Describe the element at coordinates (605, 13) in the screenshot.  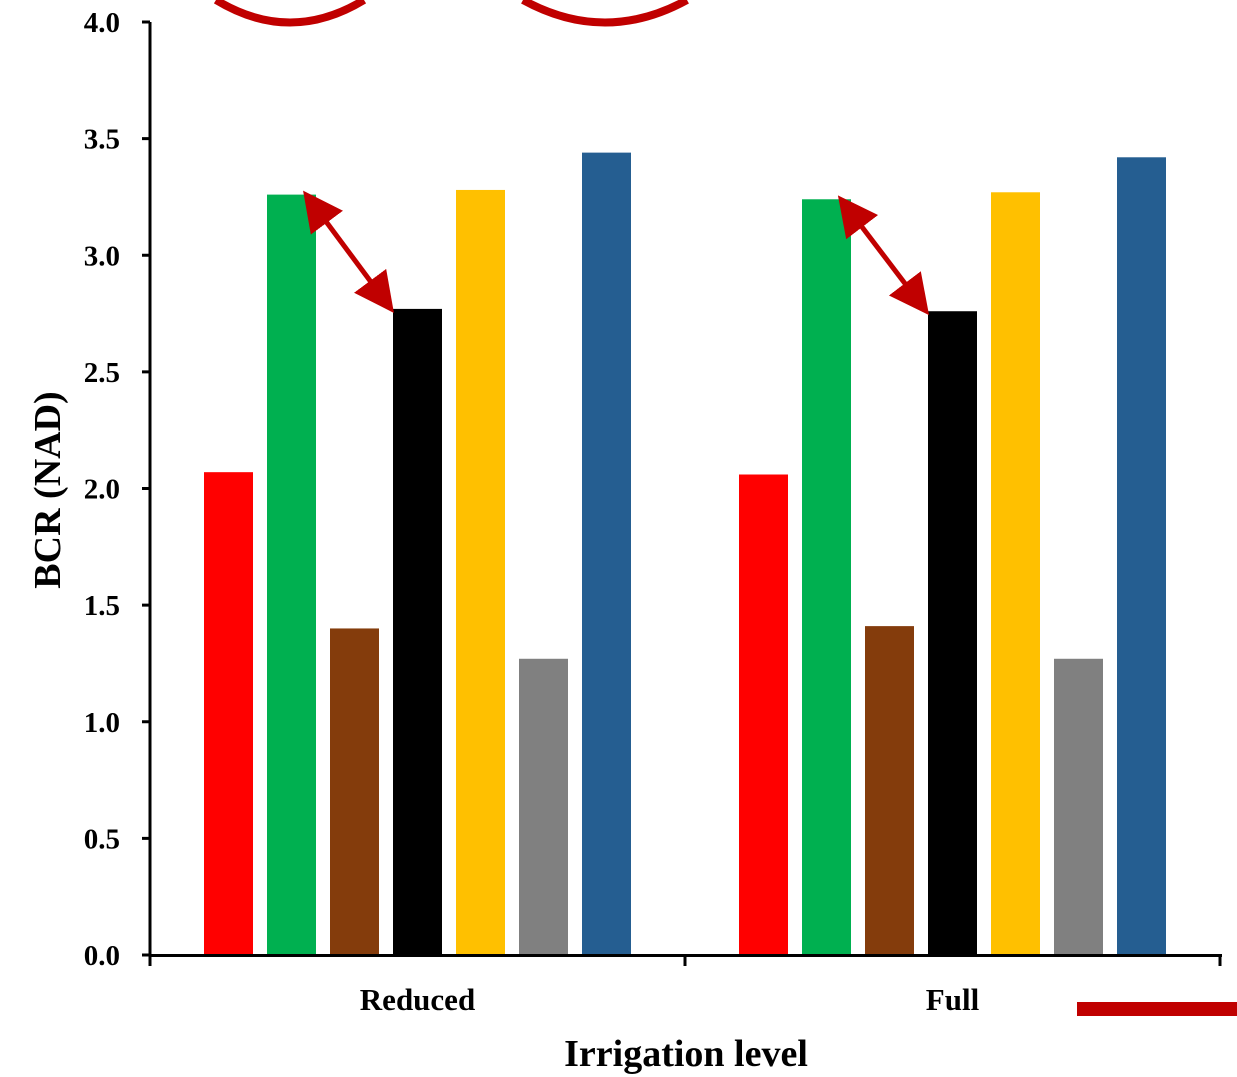
I see `highlight-circle-right` at that location.